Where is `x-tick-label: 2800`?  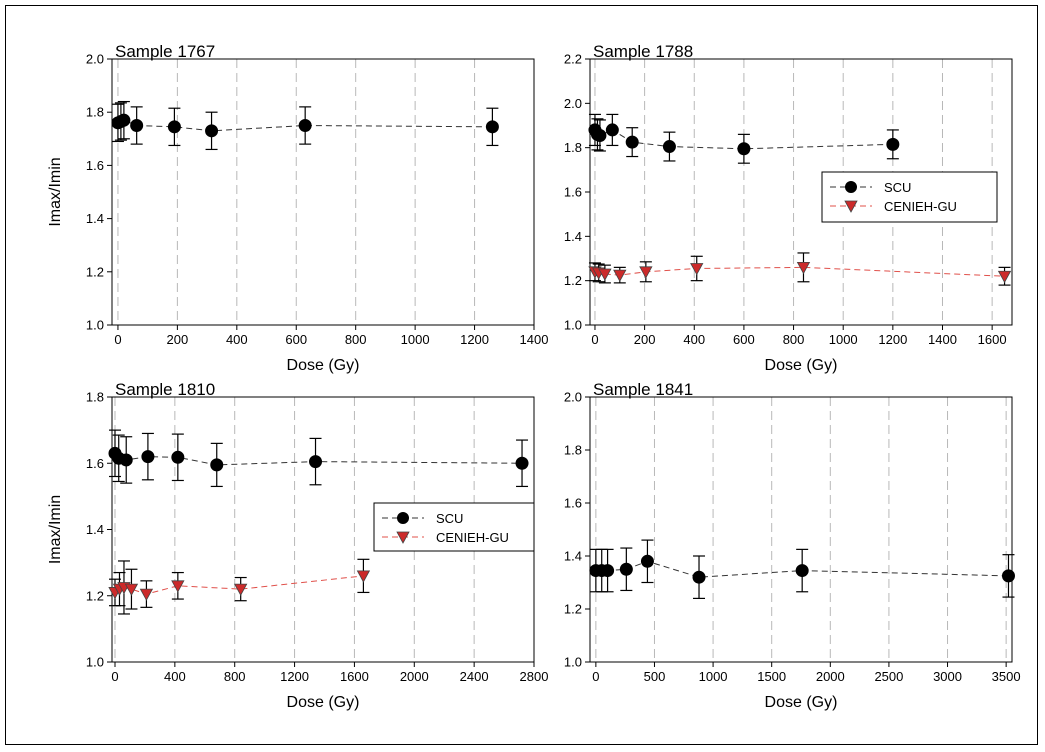
x-tick-label: 2800 is located at coordinates (534, 676).